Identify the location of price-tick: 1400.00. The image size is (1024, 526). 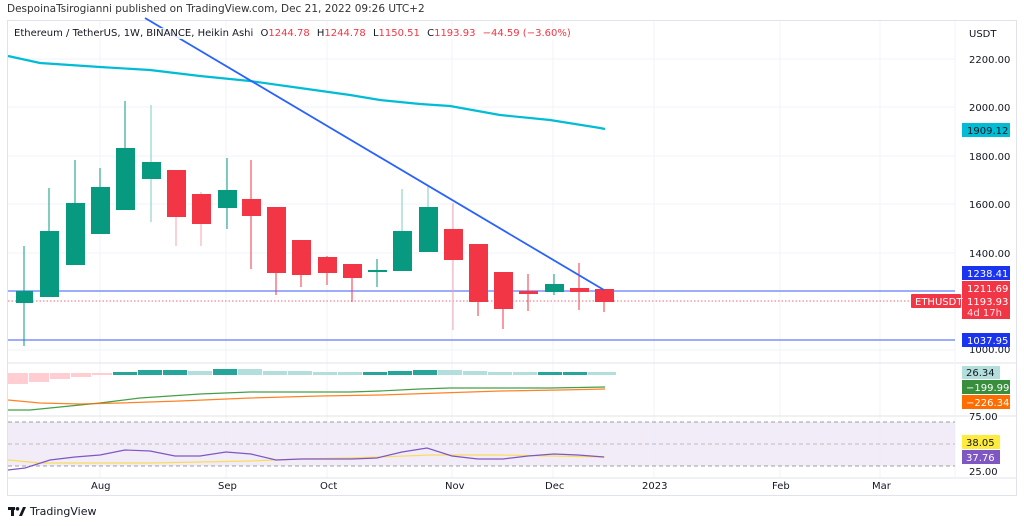
(989, 254).